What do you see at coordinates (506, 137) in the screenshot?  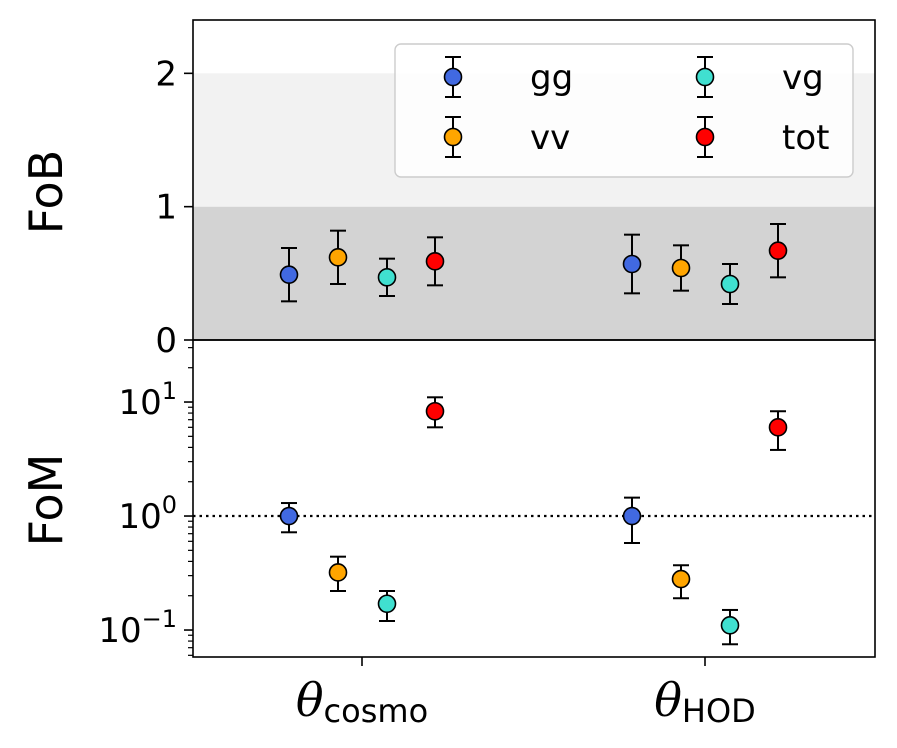 I see `legend-entry-vv: vv` at bounding box center [506, 137].